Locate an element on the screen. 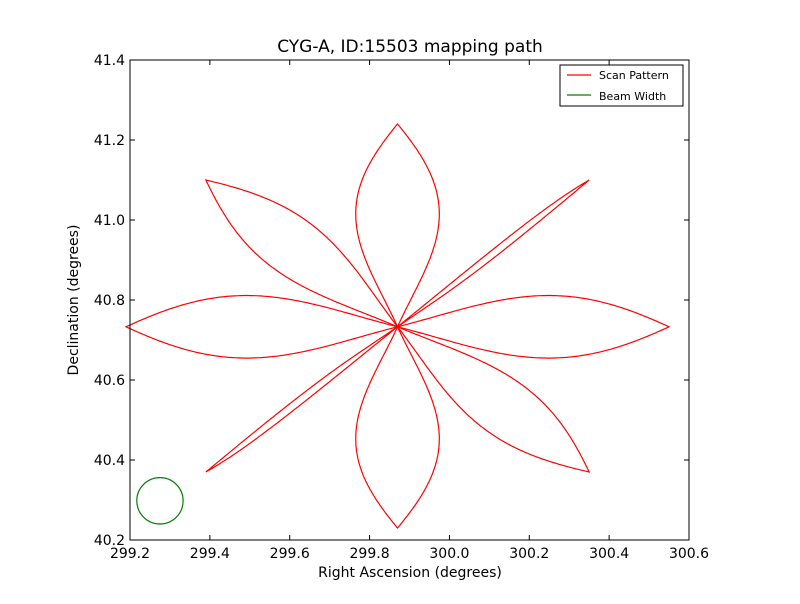 This screenshot has width=800, height=604. y-tick-label: 40.4 is located at coordinates (109, 461).